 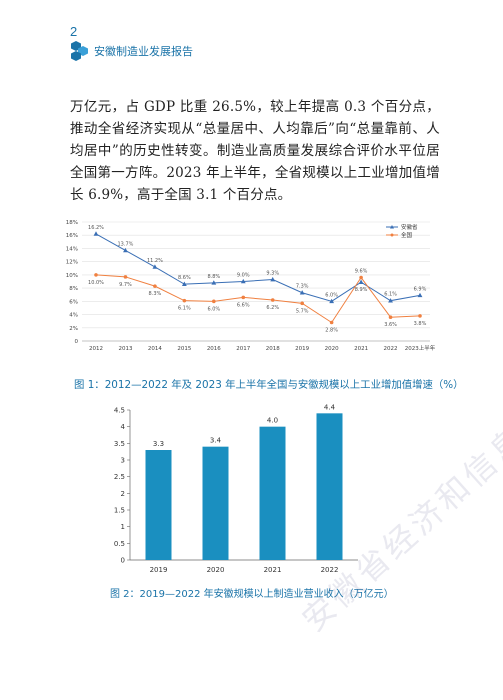 What do you see at coordinates (158, 444) in the screenshot?
I see `bar-value-label: 3.3` at bounding box center [158, 444].